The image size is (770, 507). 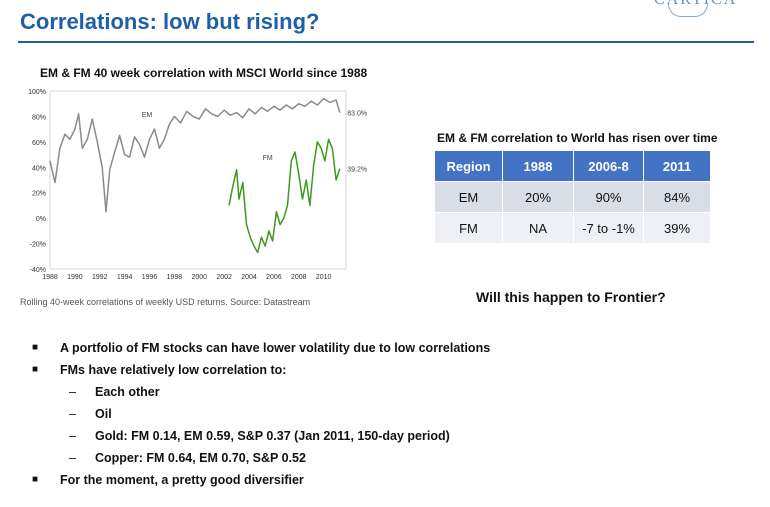 I want to click on table-cell: NA, so click(x=538, y=228).